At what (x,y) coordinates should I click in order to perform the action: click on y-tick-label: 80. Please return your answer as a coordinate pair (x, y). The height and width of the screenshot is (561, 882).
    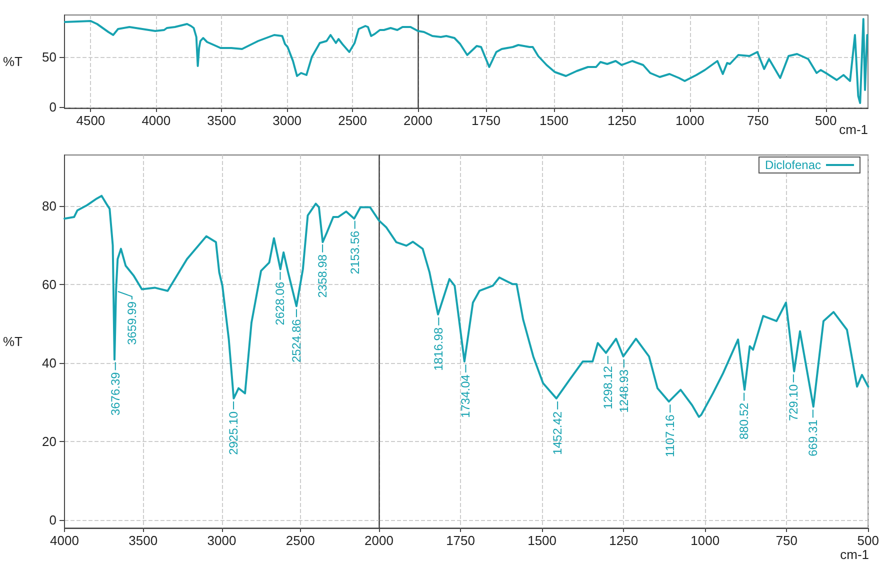
    Looking at the image, I should click on (49, 206).